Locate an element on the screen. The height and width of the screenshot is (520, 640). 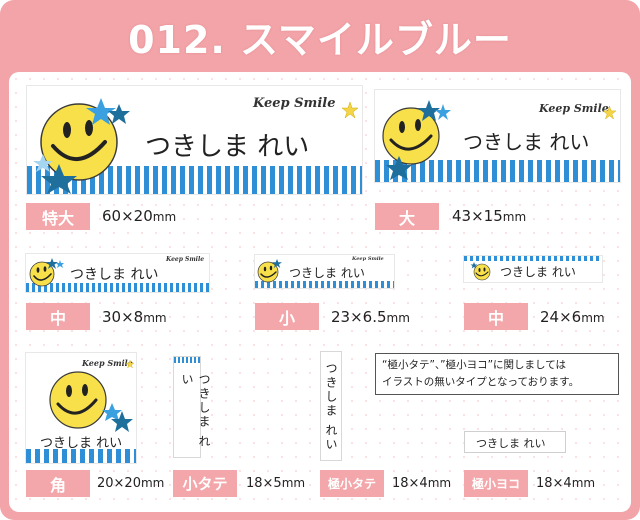
title-bar: 012. スマイルブルー is located at coordinates (320, 36).